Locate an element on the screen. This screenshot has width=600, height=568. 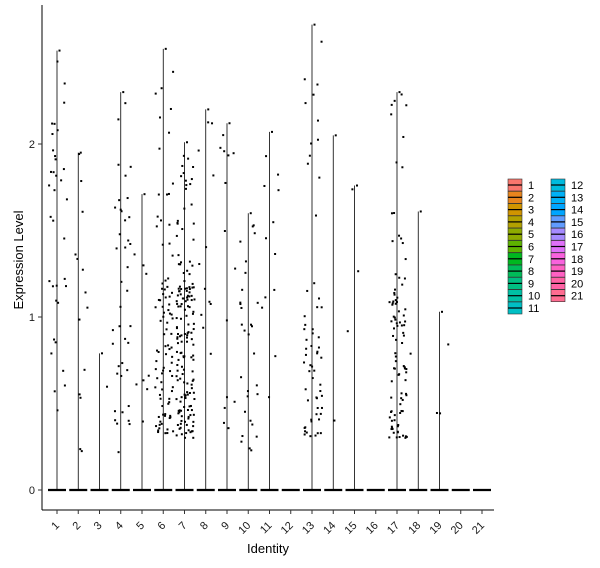
legend-item-10: 10 is located at coordinates (523, 296).